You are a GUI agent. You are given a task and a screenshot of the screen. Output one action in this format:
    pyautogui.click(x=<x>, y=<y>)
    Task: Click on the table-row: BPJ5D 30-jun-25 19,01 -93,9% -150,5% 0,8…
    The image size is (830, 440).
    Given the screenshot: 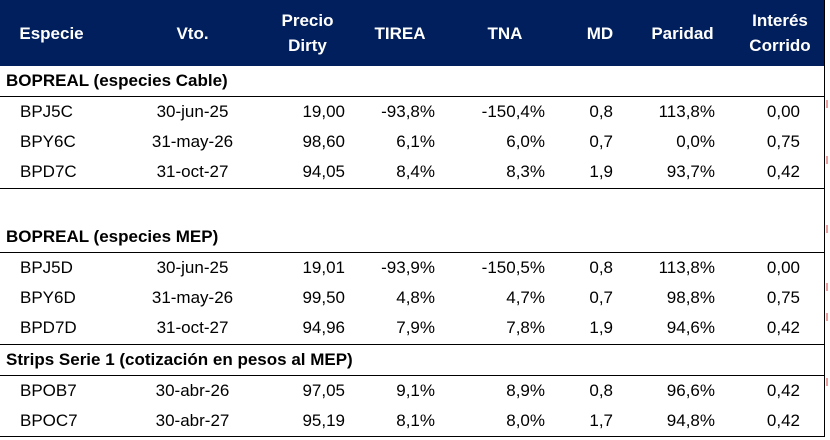 What is the action you would take?
    pyautogui.click(x=412, y=268)
    